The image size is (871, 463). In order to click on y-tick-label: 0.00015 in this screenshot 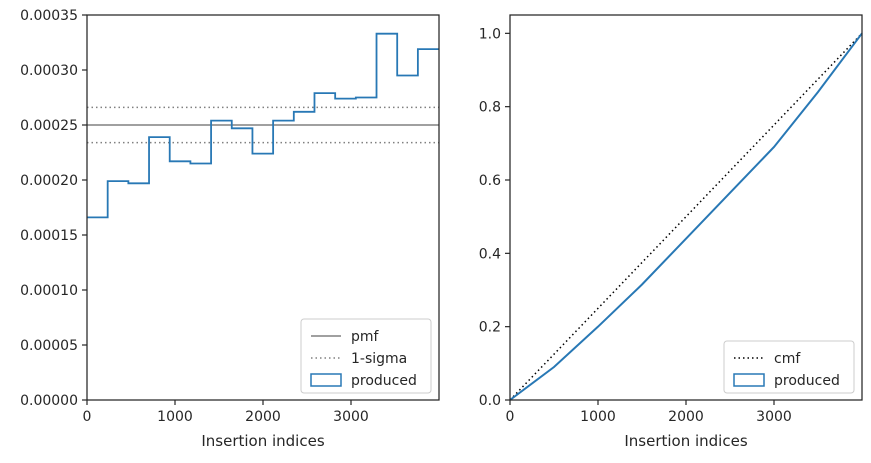, I will do `click(49, 236)`.